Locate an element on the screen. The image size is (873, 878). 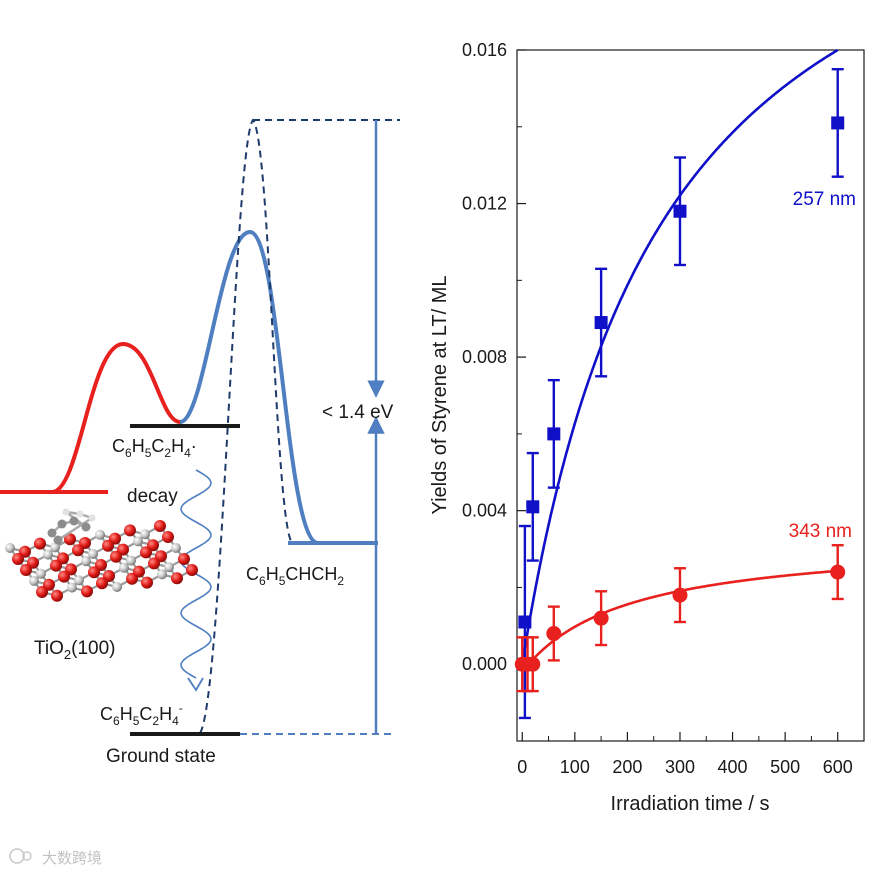
x-axis-label: Irradiation time / s is located at coordinates (690, 804).